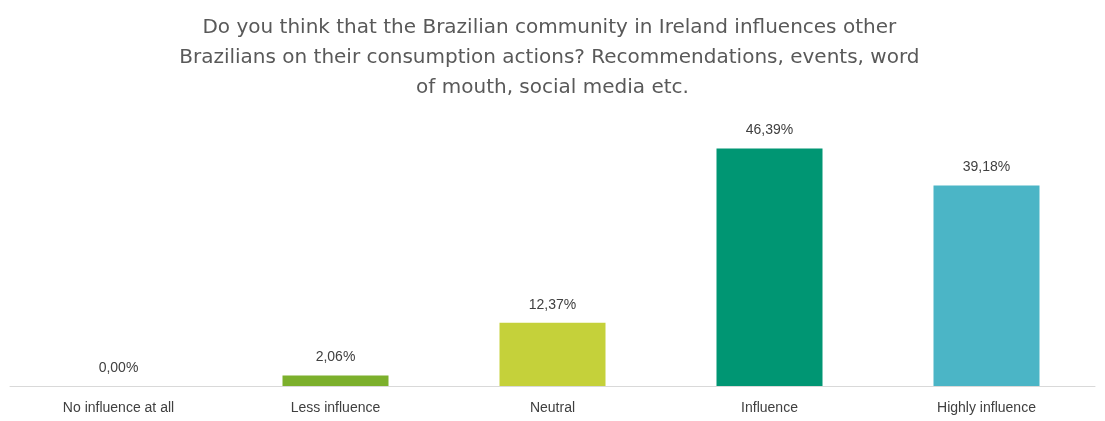 The image size is (1105, 421). I want to click on x-tick-label: Neutral, so click(552, 407).